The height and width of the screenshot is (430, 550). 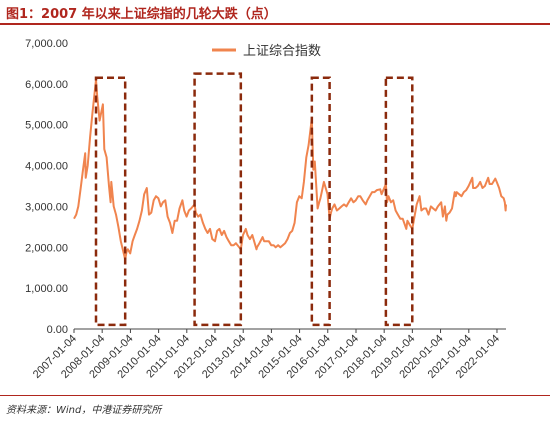 What do you see at coordinates (275, 395) in the screenshot?
I see `source-rule` at bounding box center [275, 395].